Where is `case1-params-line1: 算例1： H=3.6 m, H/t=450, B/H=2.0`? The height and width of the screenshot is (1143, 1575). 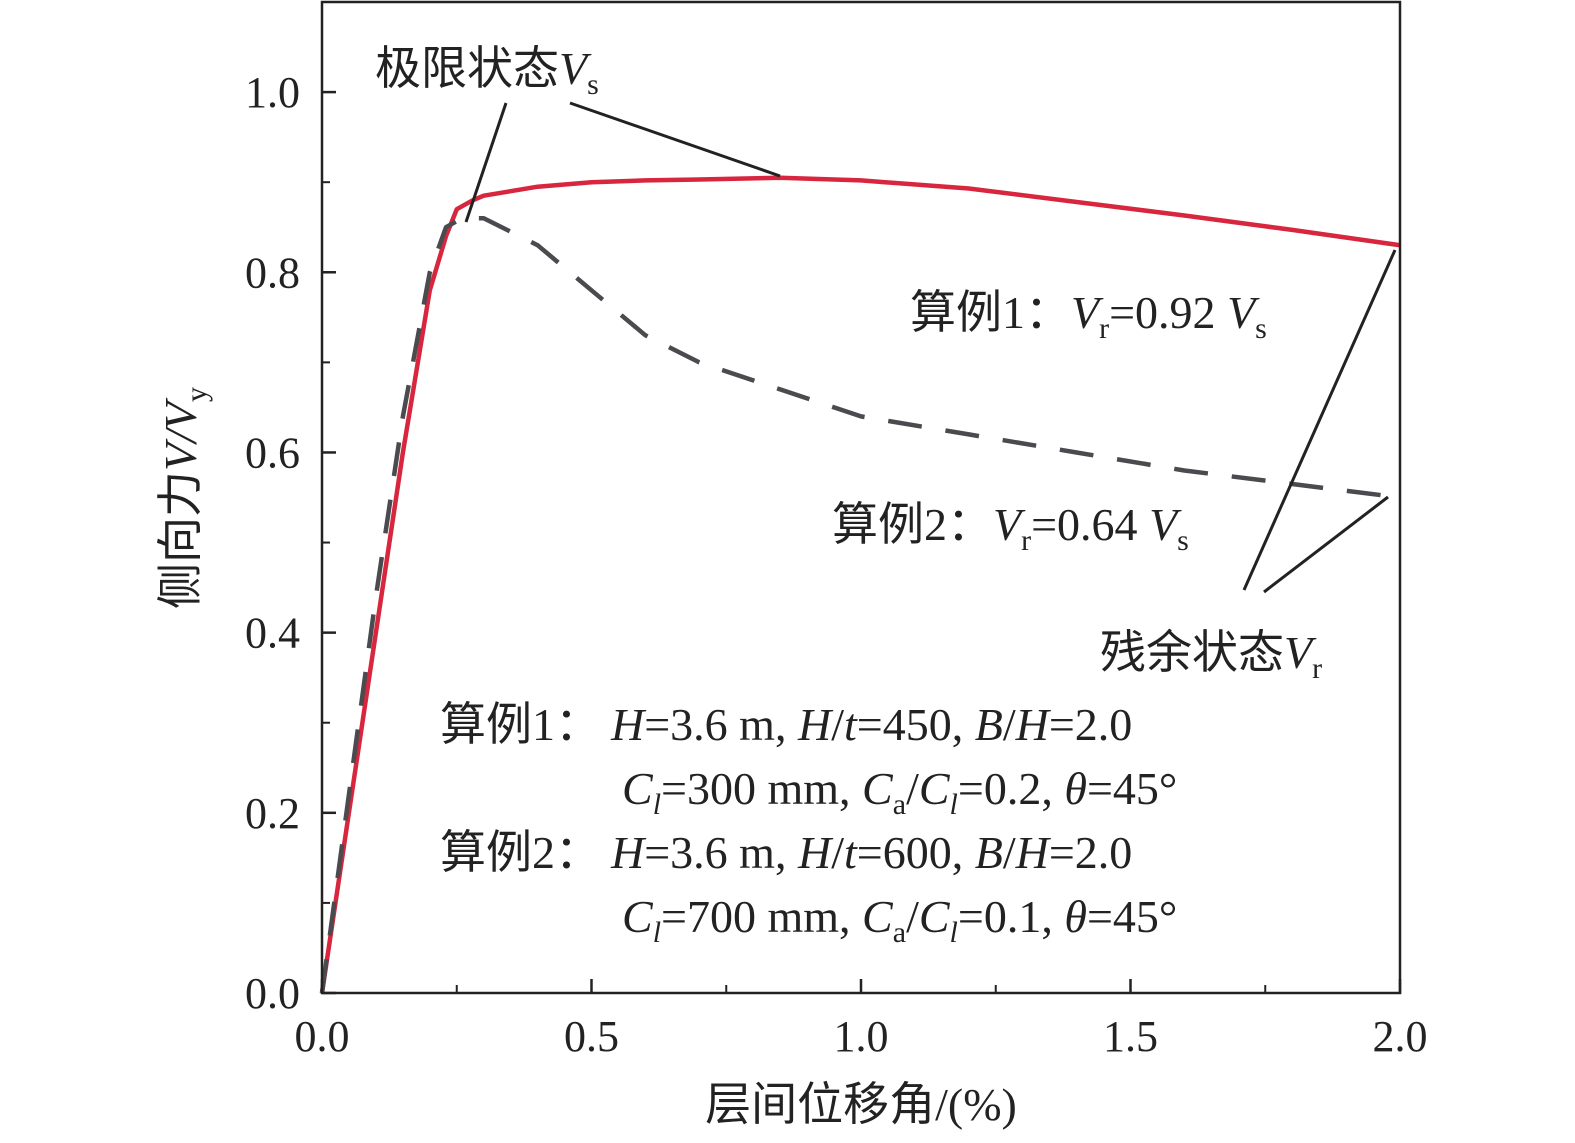 case1-params-line1: 算例1： H=3.6 m, H/t=450, B/H=2.0 is located at coordinates (786, 724).